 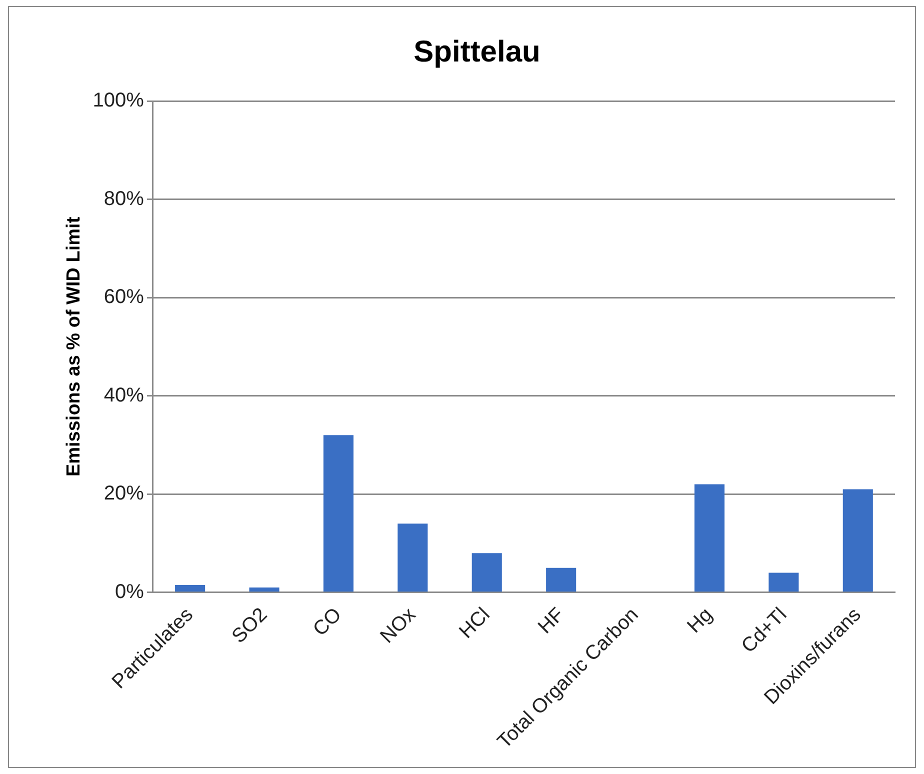 I want to click on y-tick-label: 80%, so click(x=124, y=199).